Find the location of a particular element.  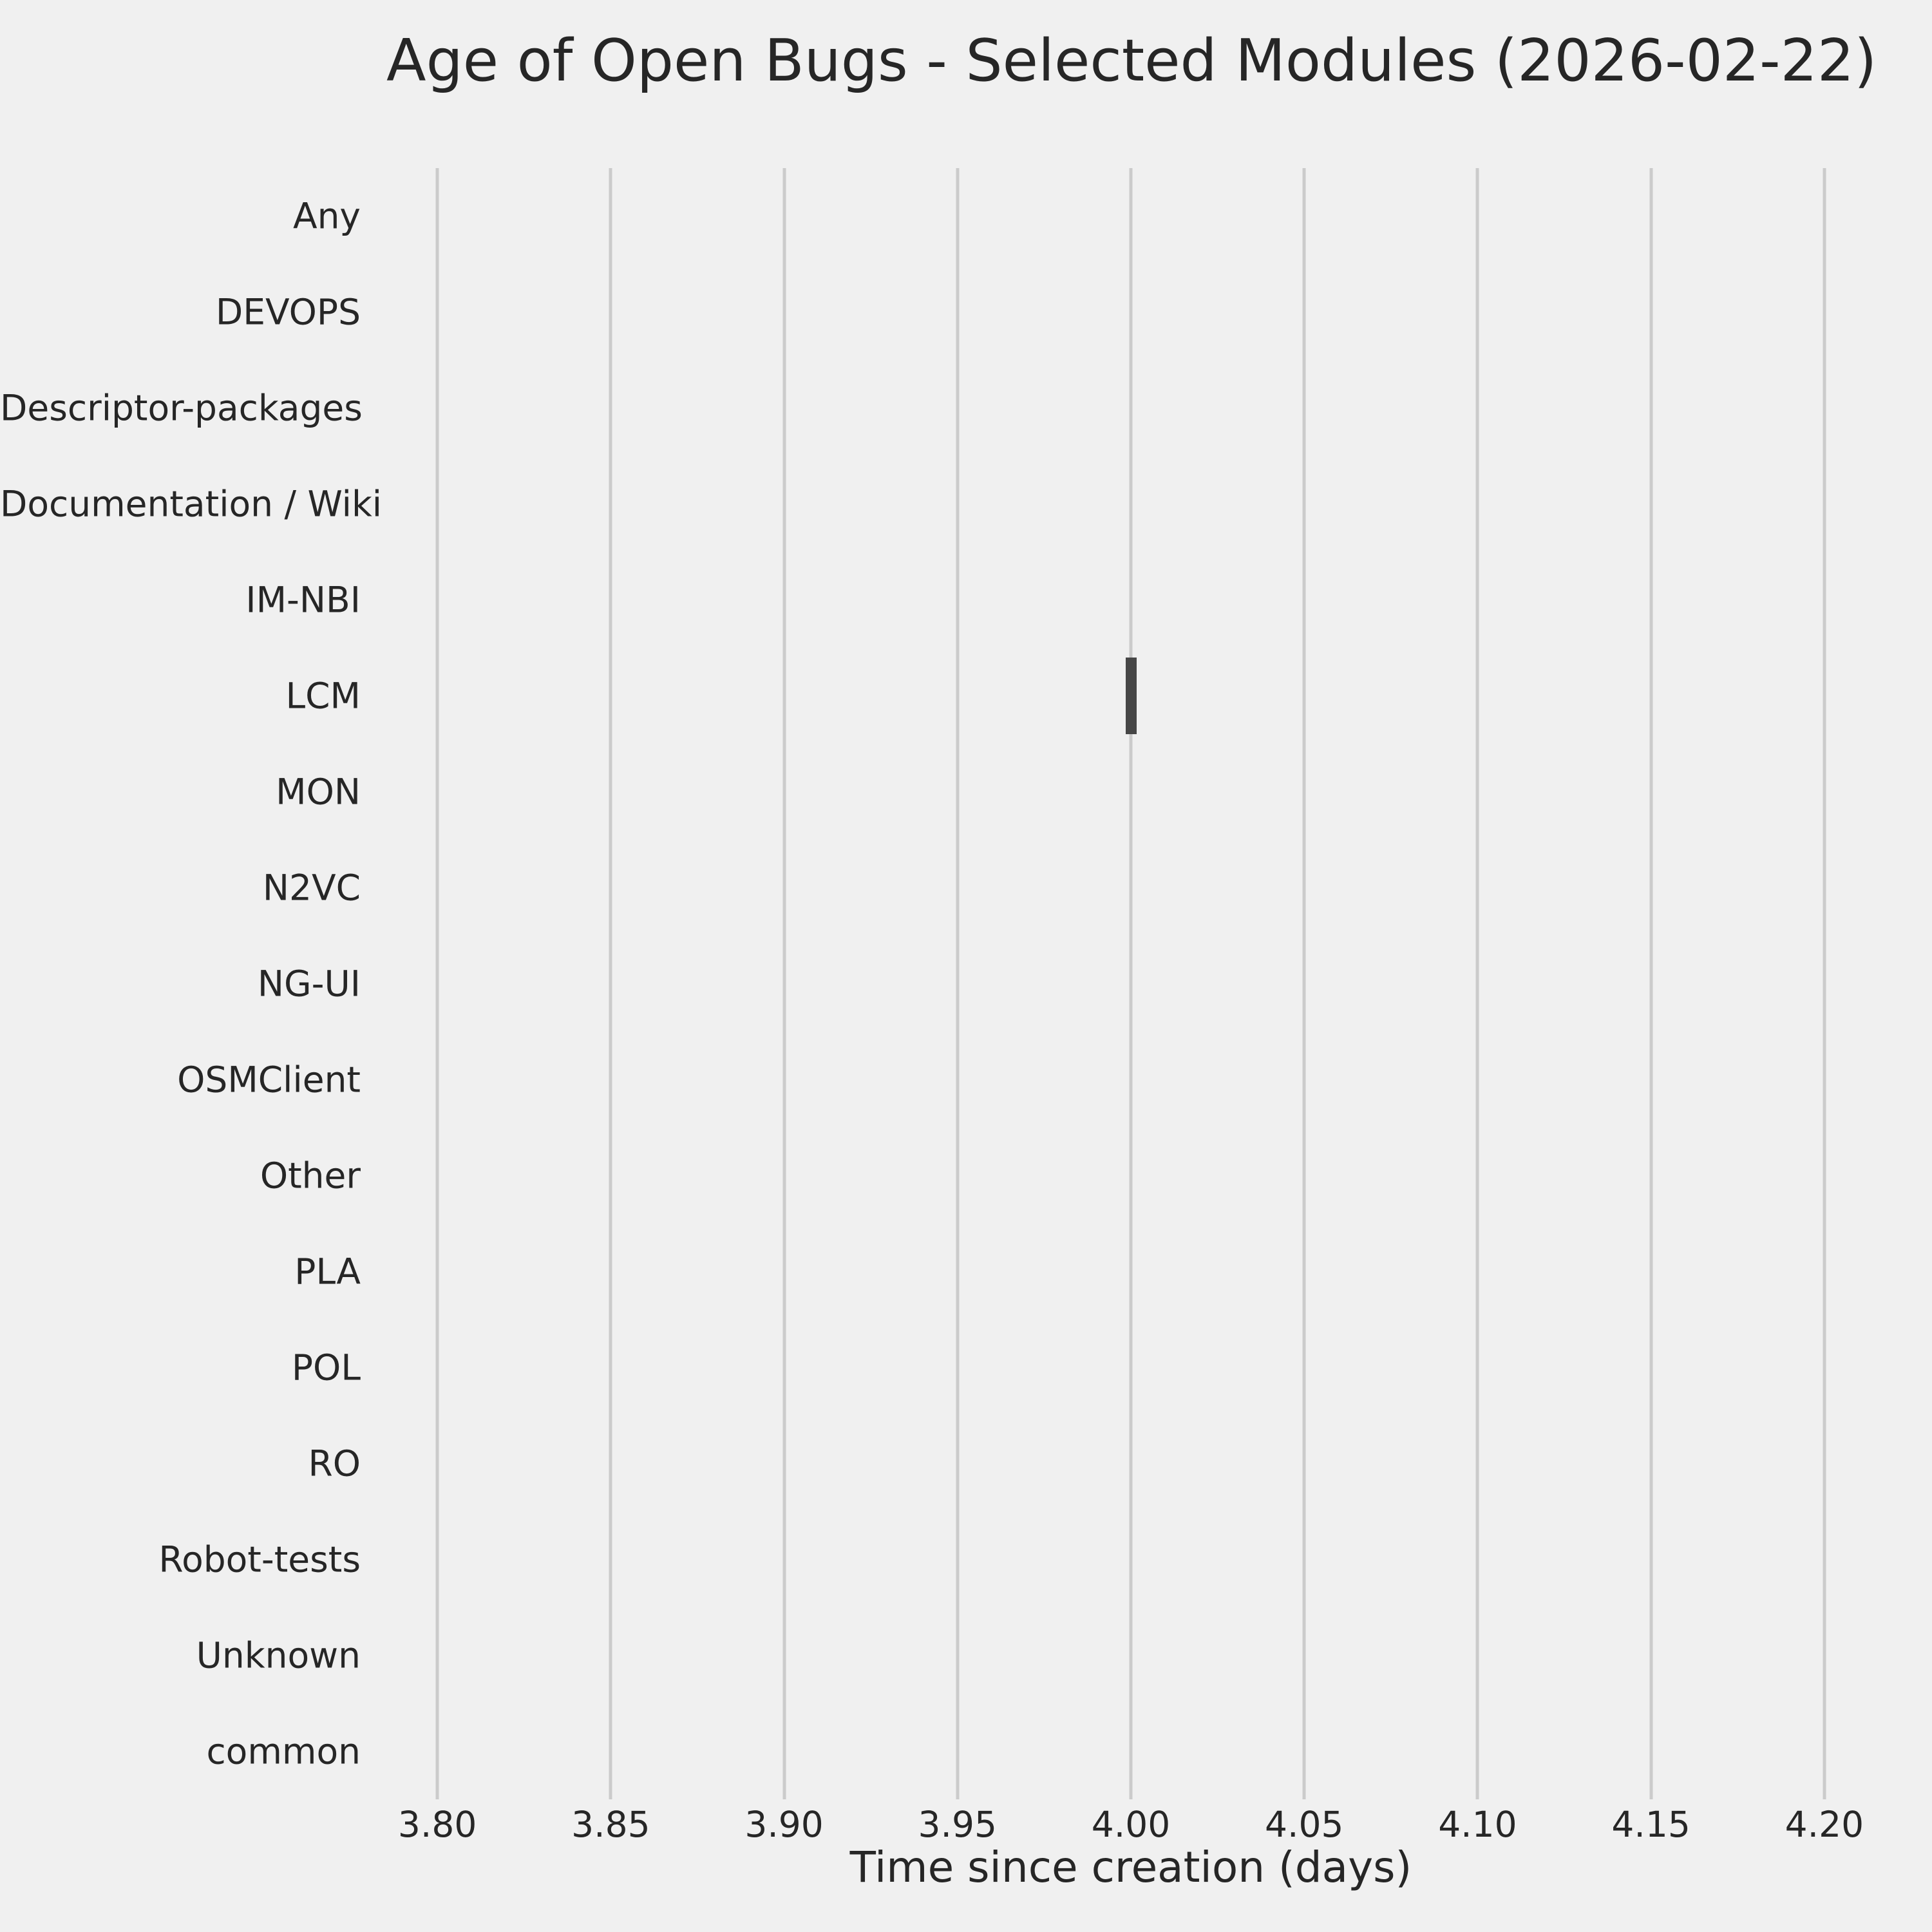

gridline-x-4.00 is located at coordinates (1131, 983).